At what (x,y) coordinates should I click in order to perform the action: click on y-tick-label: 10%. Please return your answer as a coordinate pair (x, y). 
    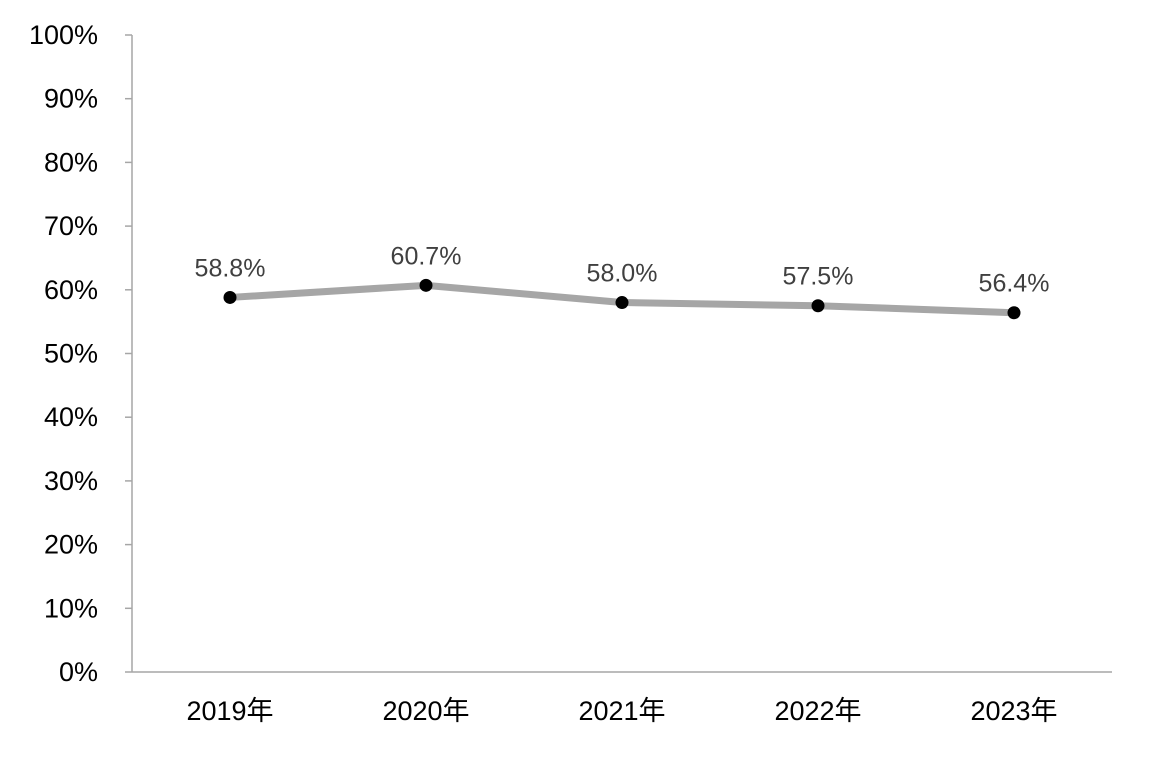
    Looking at the image, I should click on (71, 608).